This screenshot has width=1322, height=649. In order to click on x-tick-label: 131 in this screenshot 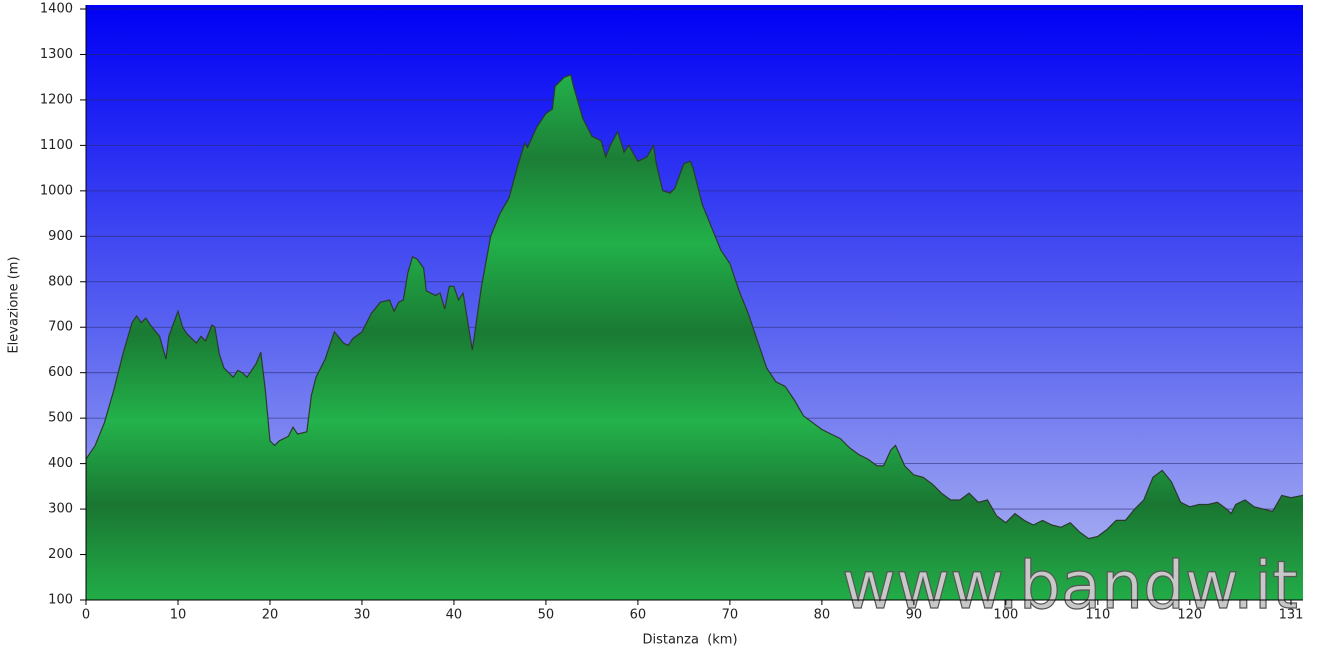, I will do `click(1291, 615)`.